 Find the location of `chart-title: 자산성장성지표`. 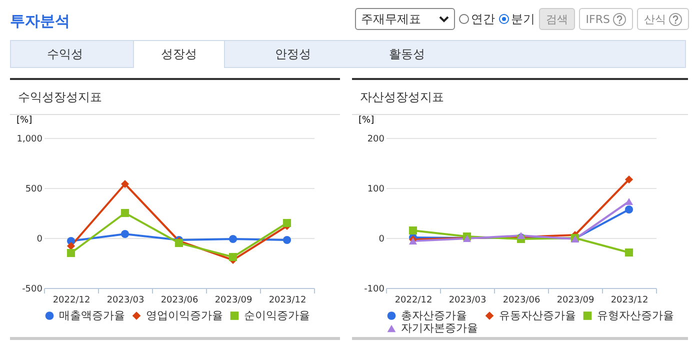

chart-title: 자산성장성지표 is located at coordinates (520, 97).